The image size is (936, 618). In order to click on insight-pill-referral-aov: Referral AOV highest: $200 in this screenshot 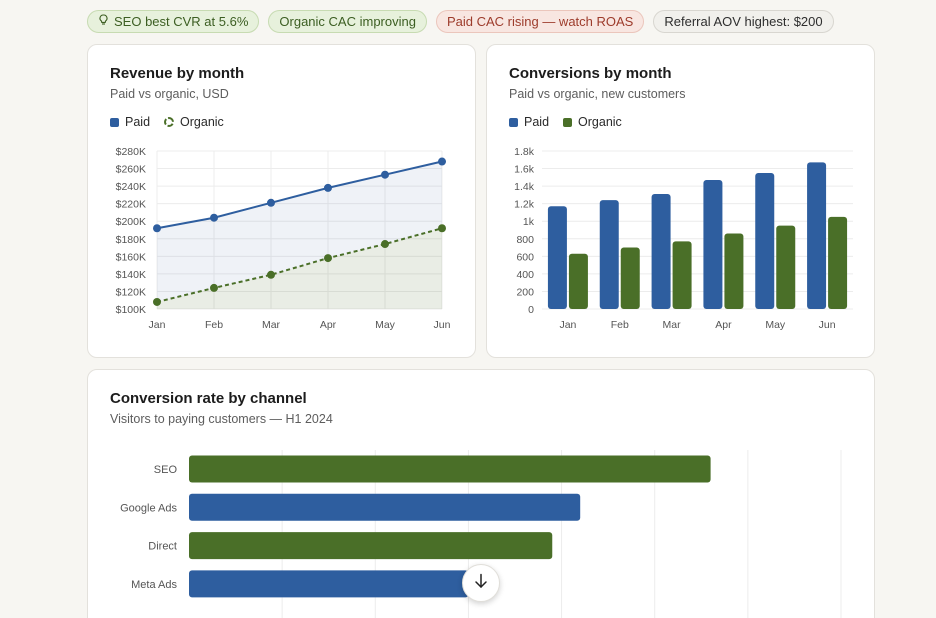, I will do `click(743, 21)`.